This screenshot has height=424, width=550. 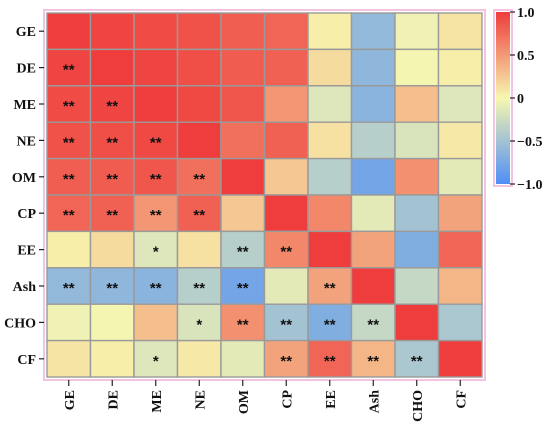 I want to click on heatmap-cell-cp-ee, so click(x=330, y=213).